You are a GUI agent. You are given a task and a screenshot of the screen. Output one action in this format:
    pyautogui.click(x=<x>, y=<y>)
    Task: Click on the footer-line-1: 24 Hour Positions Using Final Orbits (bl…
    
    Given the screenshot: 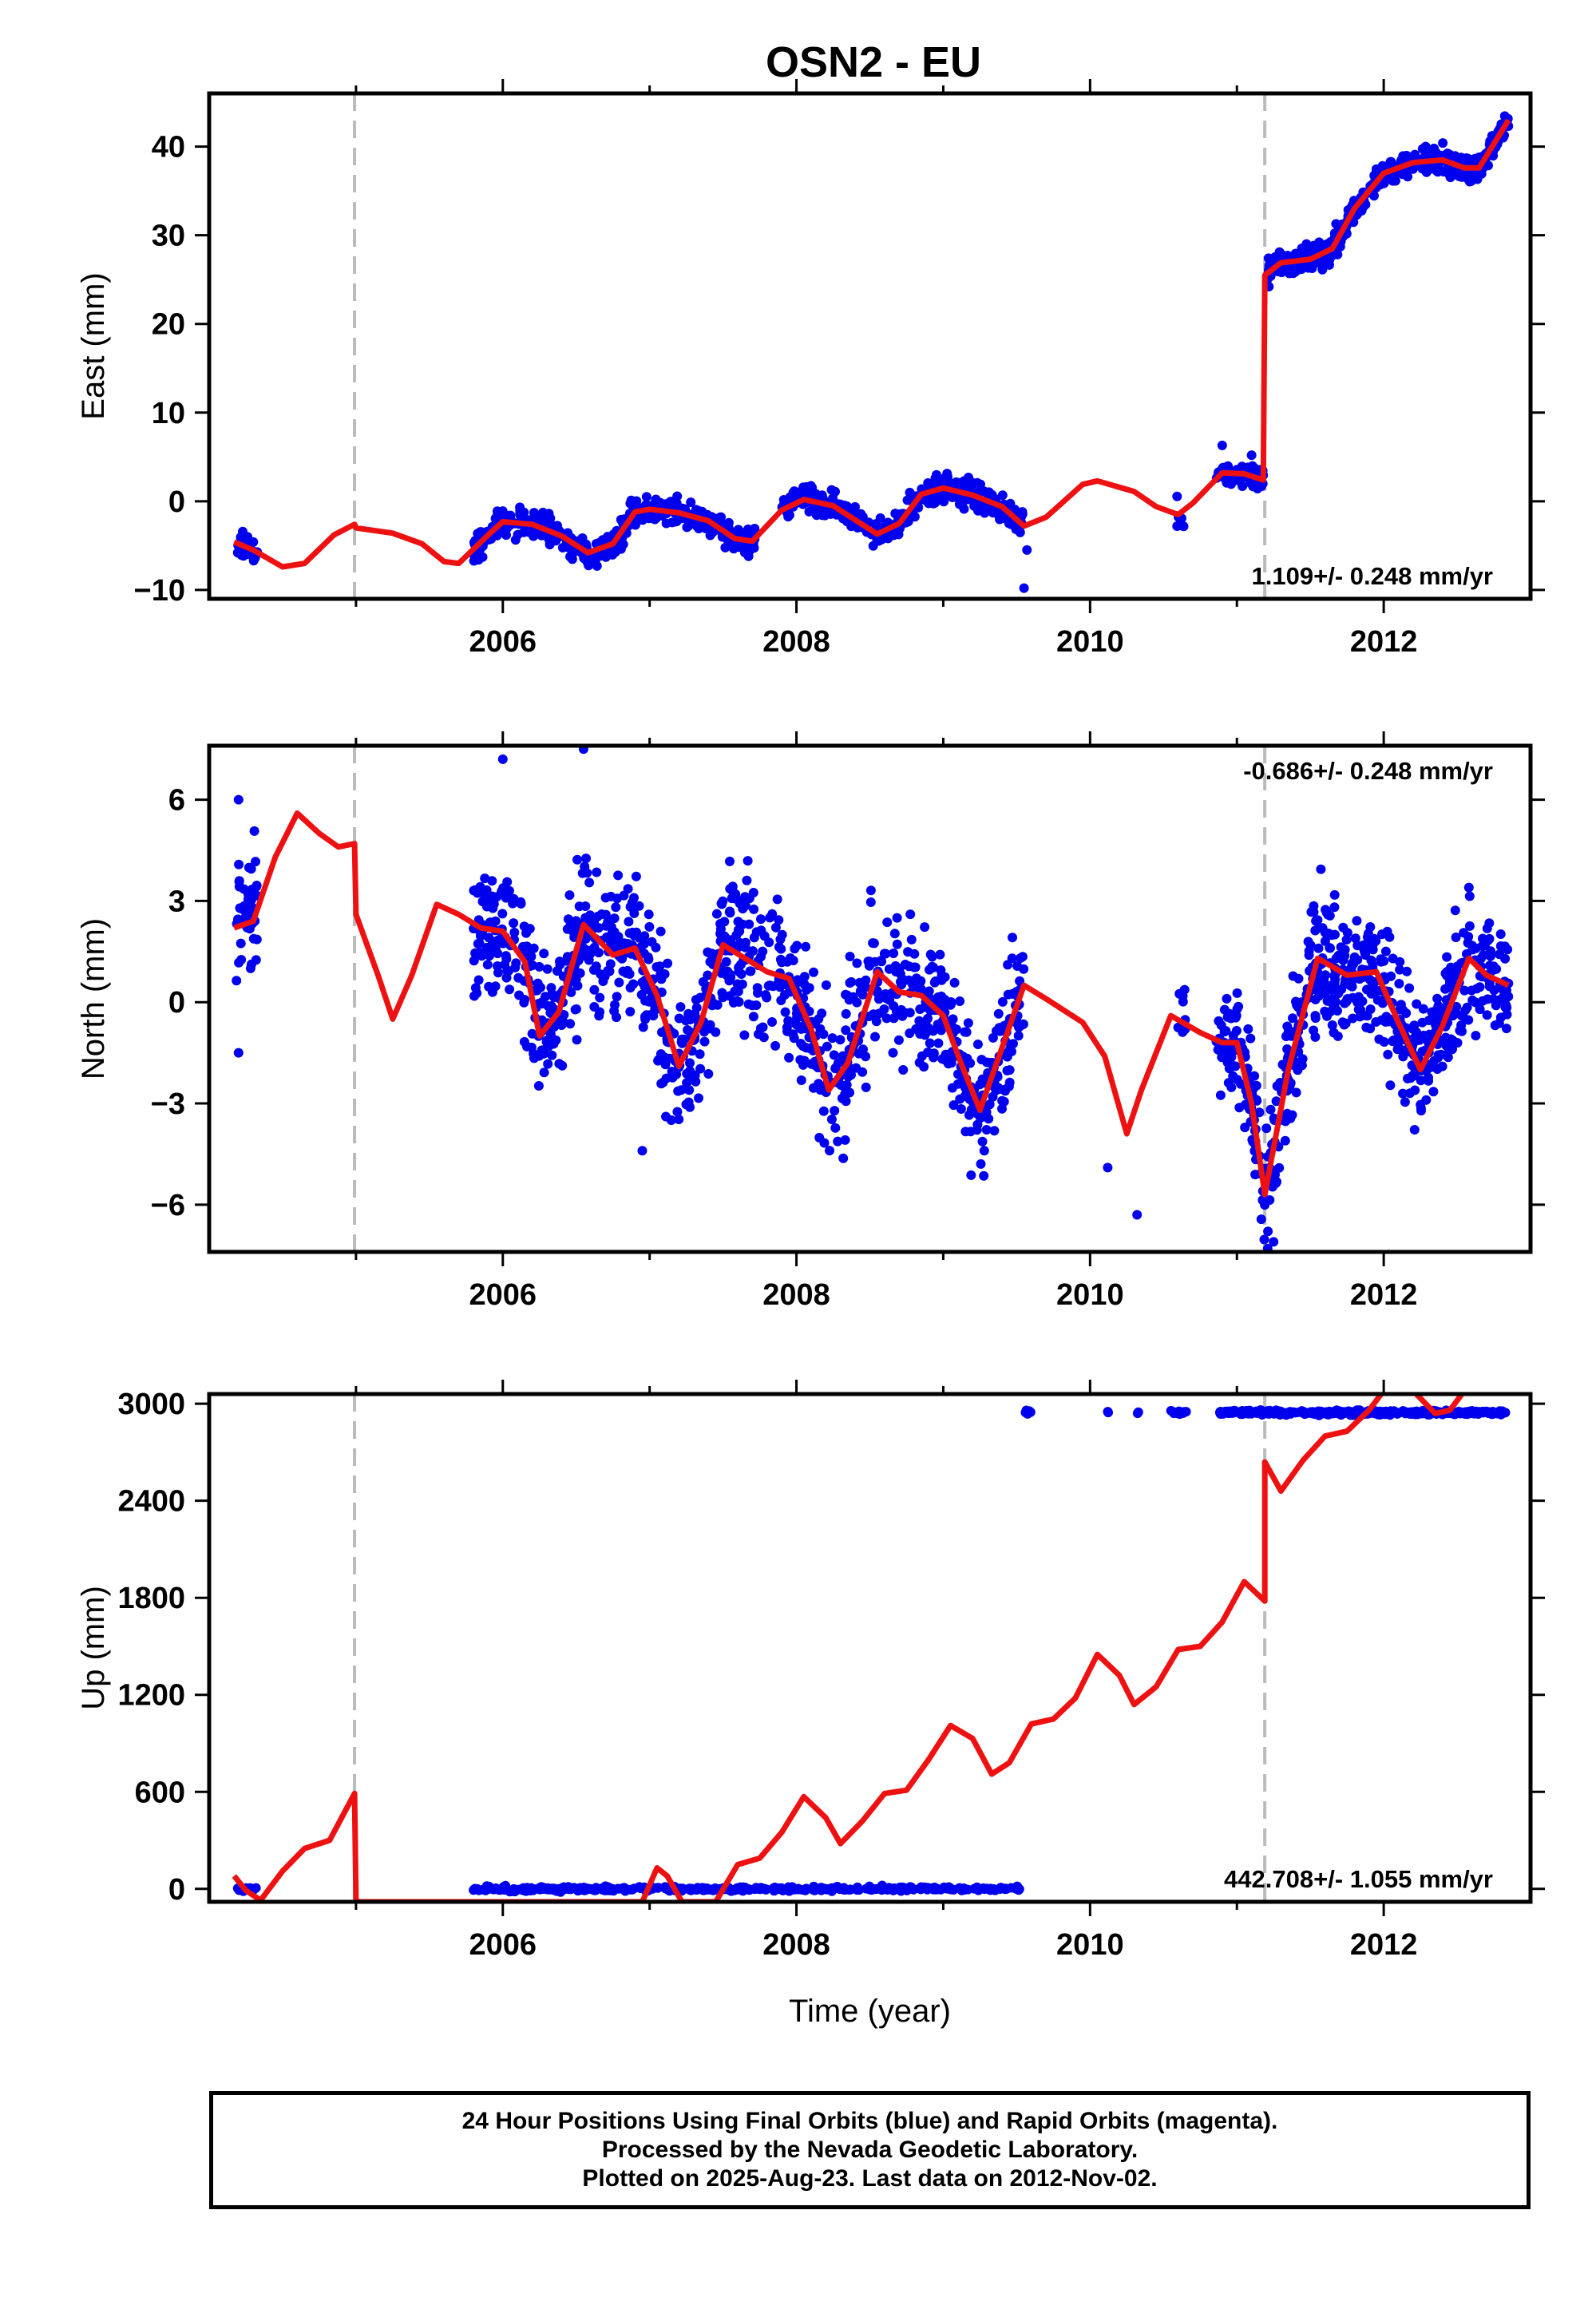 What is the action you would take?
    pyautogui.click(x=869, y=2121)
    